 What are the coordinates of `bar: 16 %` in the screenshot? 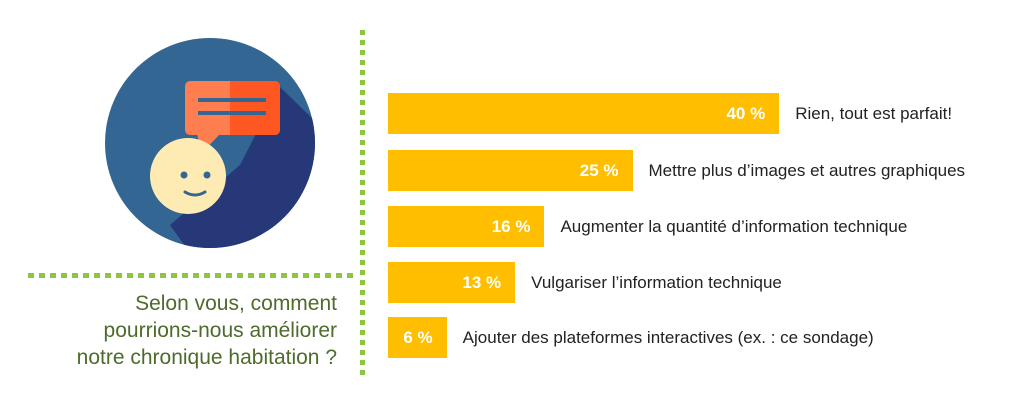 It's located at (466, 226).